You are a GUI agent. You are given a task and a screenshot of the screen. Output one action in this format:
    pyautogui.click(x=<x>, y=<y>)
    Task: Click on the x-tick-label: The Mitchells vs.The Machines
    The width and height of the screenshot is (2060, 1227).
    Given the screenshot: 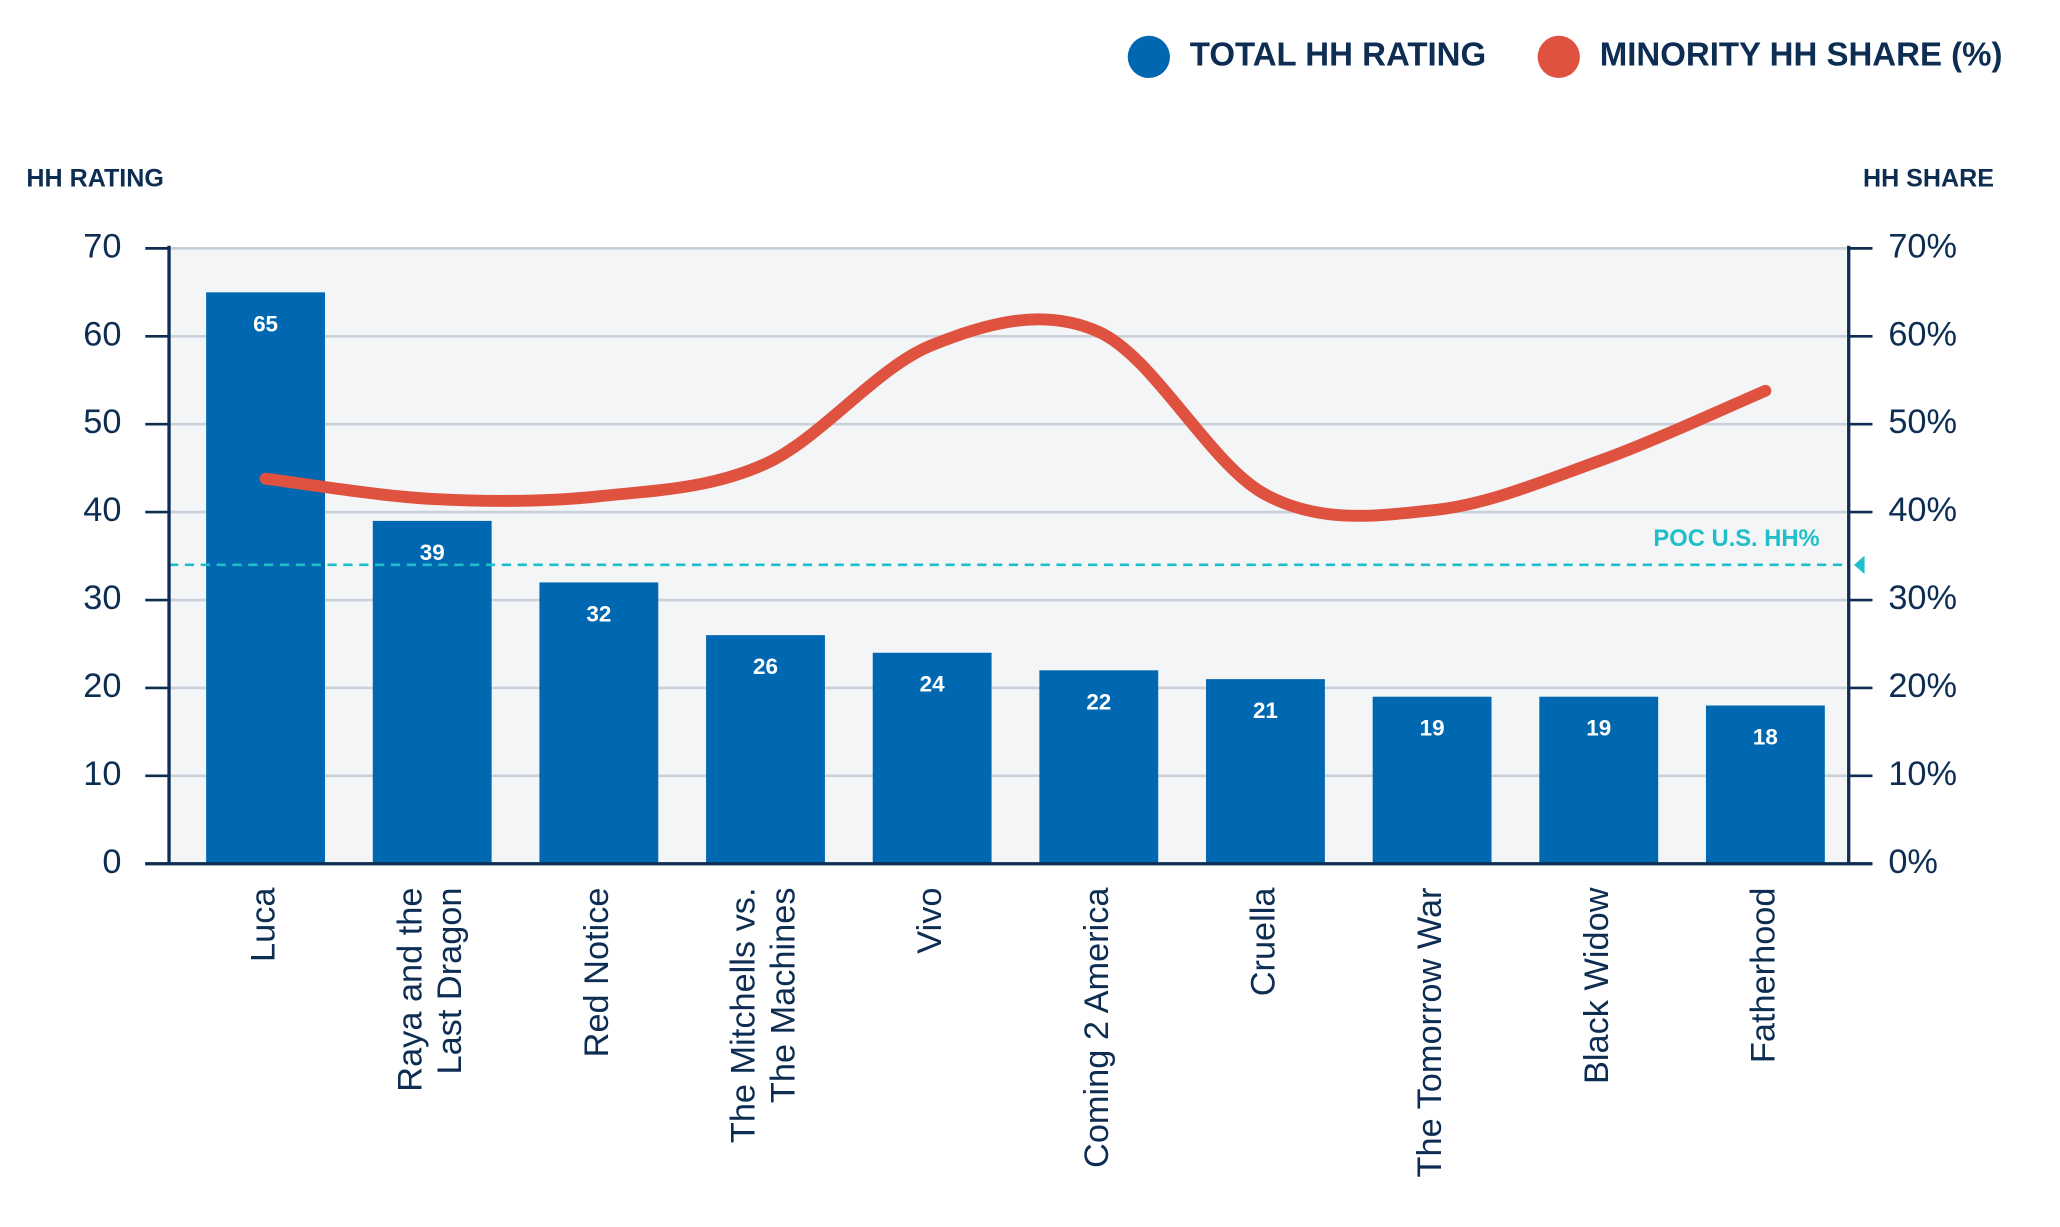 What is the action you would take?
    pyautogui.click(x=764, y=1016)
    